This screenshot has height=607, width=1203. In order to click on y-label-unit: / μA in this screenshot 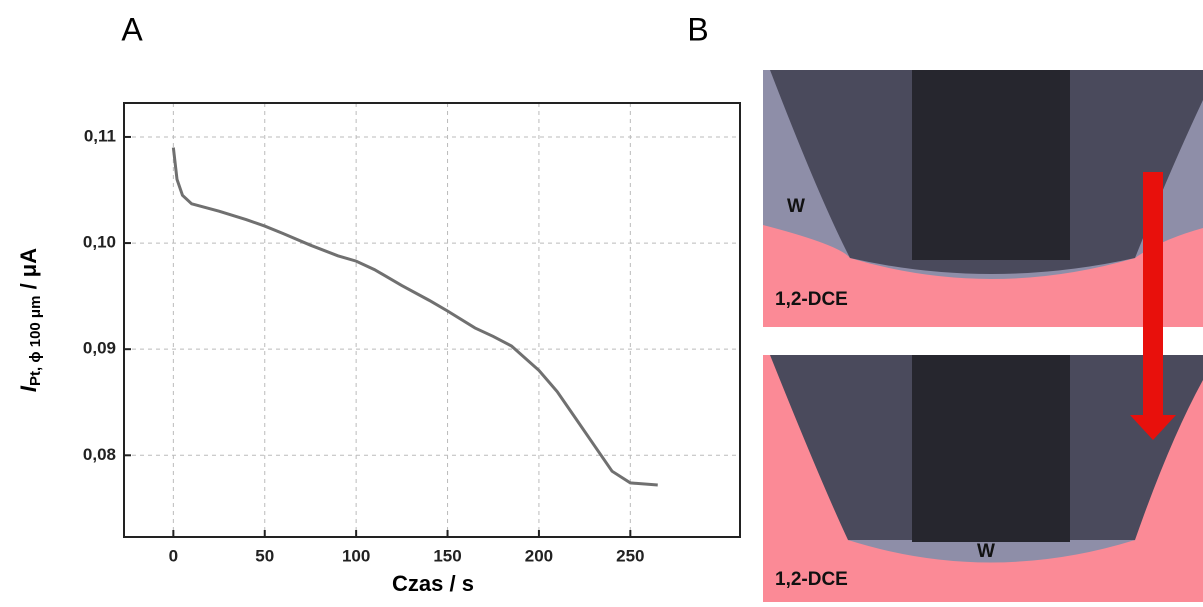, I will do `click(28, 272)`.